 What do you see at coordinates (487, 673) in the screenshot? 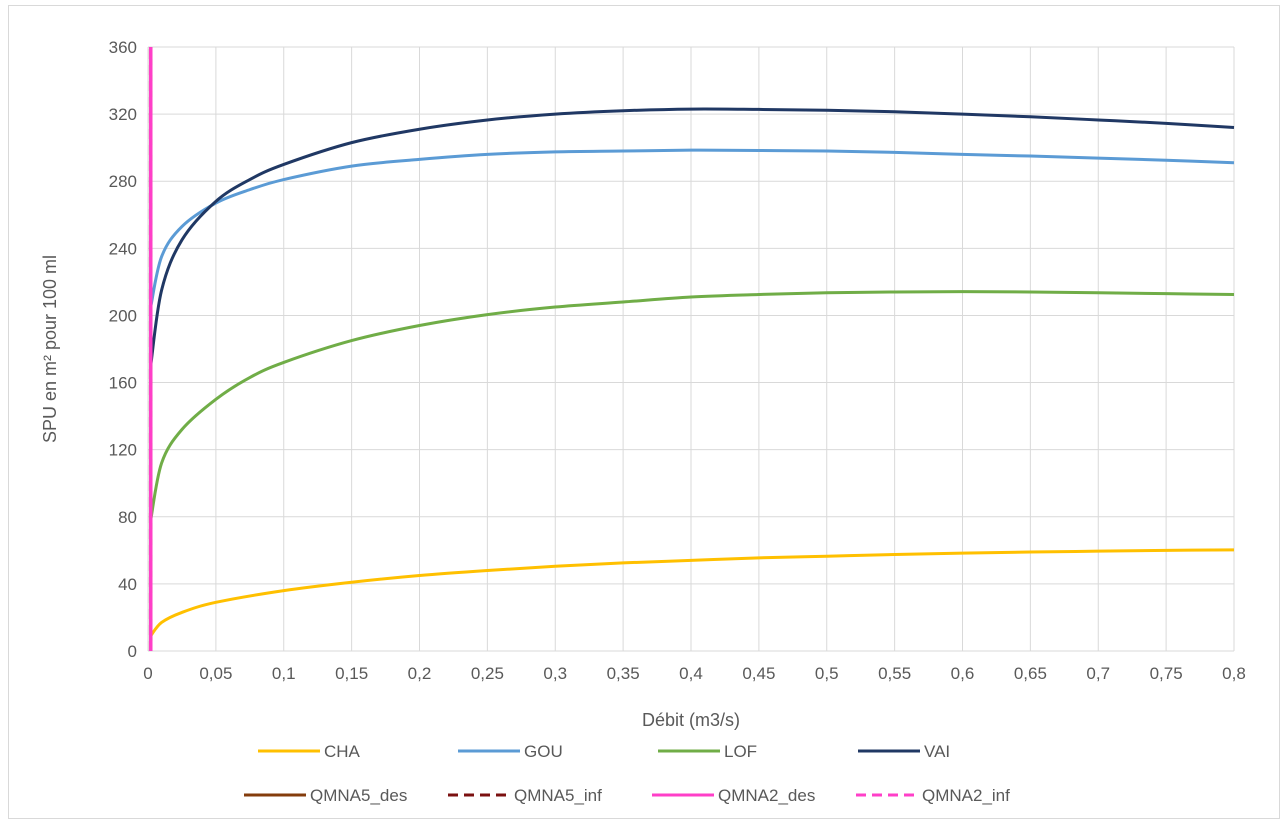
I see `x-tick-label: 0,25` at bounding box center [487, 673].